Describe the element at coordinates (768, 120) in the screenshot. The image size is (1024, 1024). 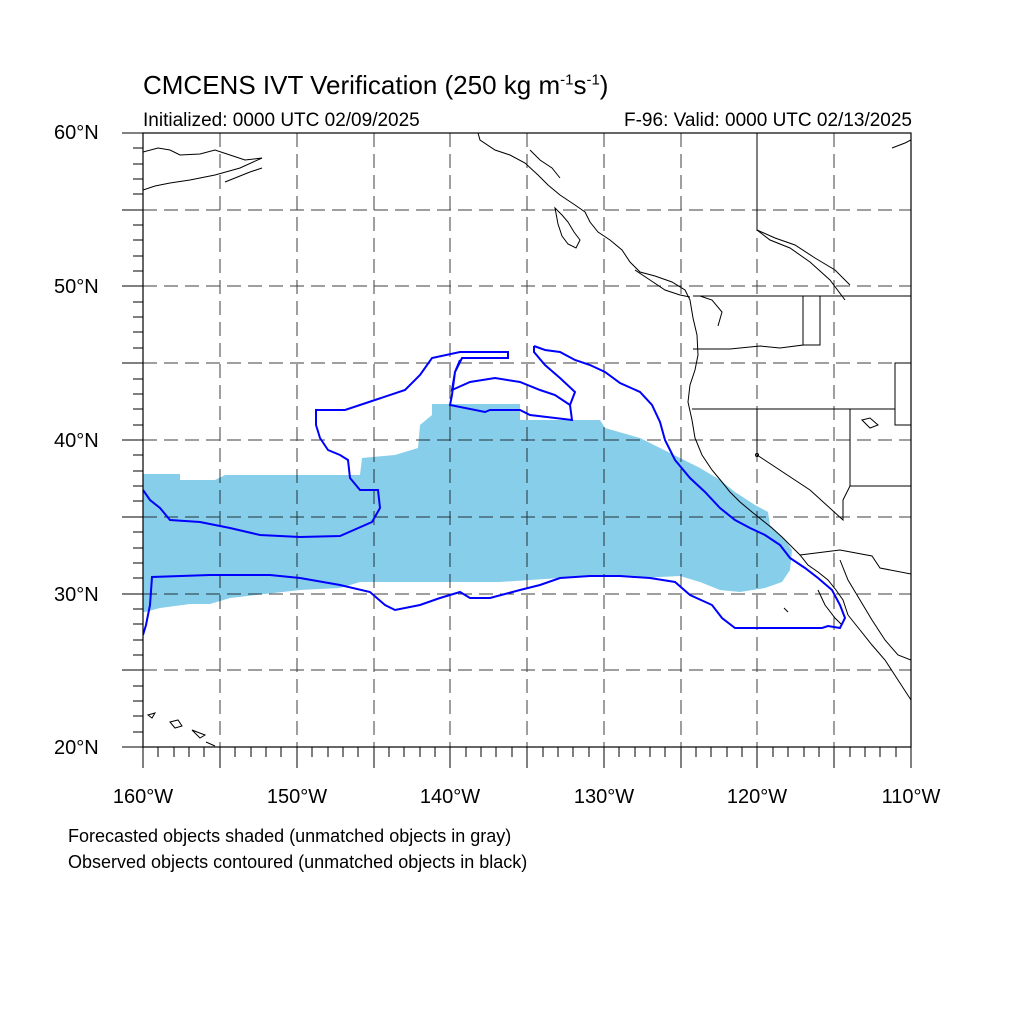
I see `valid-time: F-96: Valid: 0000 UTC 02/13/2025` at that location.